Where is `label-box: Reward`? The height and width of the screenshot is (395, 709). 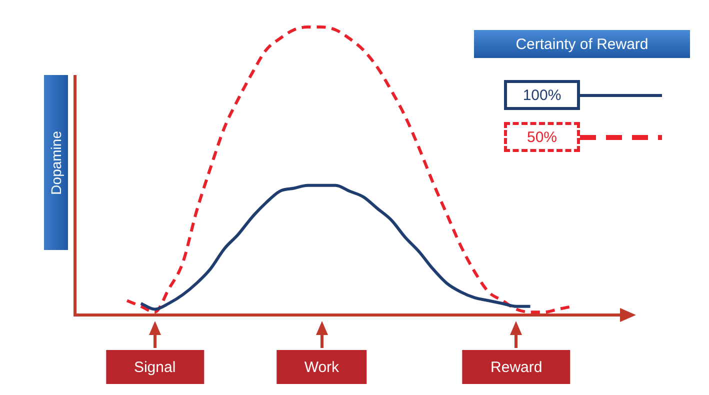 label-box: Reward is located at coordinates (516, 367).